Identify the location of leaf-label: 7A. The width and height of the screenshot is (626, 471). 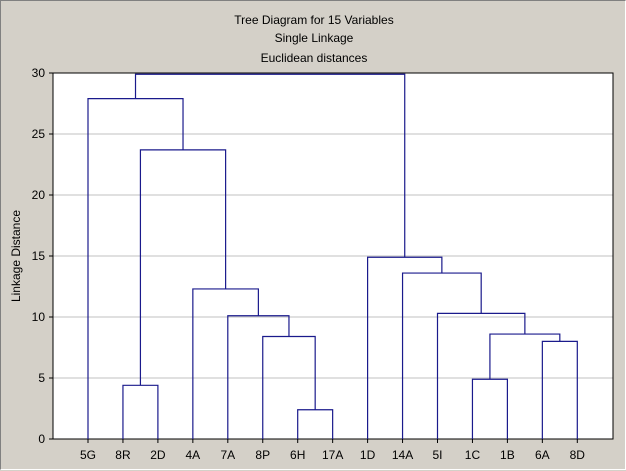
(227, 455).